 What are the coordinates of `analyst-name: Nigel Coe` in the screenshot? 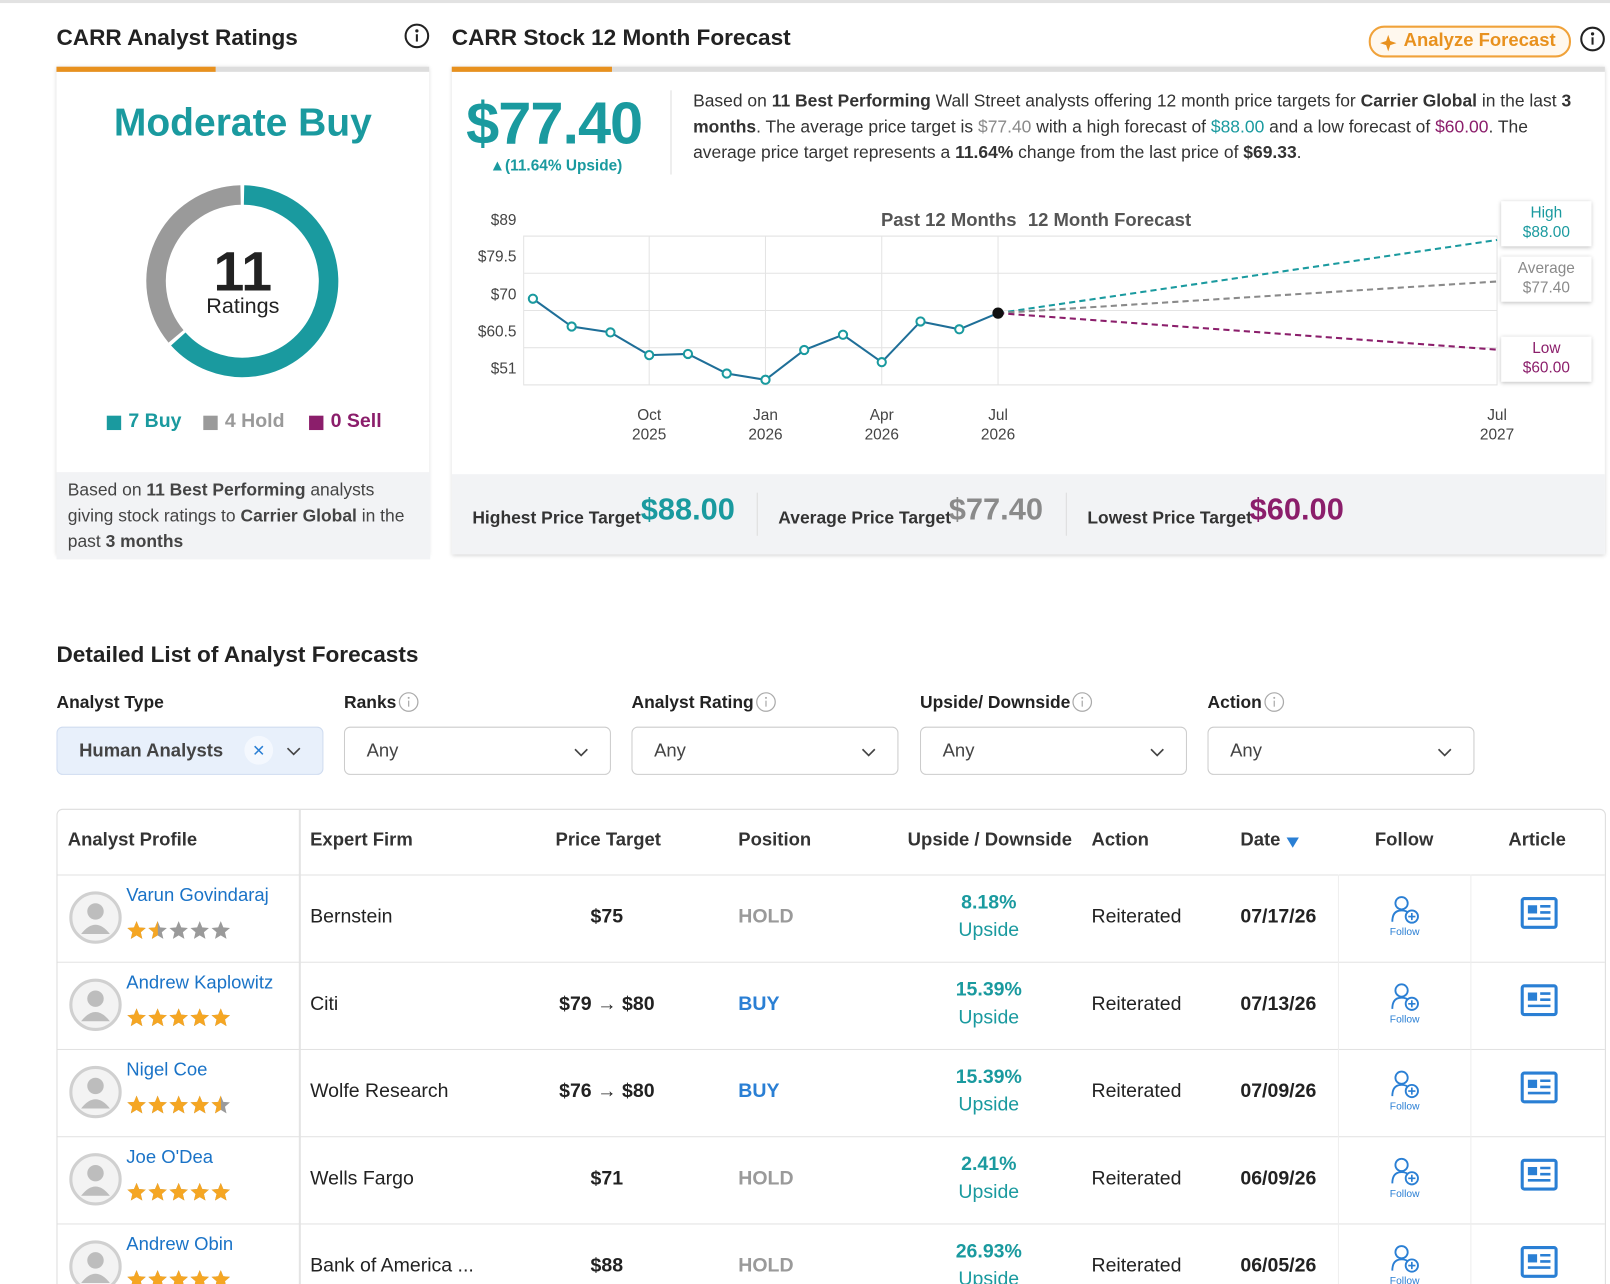 It's located at (167, 1069).